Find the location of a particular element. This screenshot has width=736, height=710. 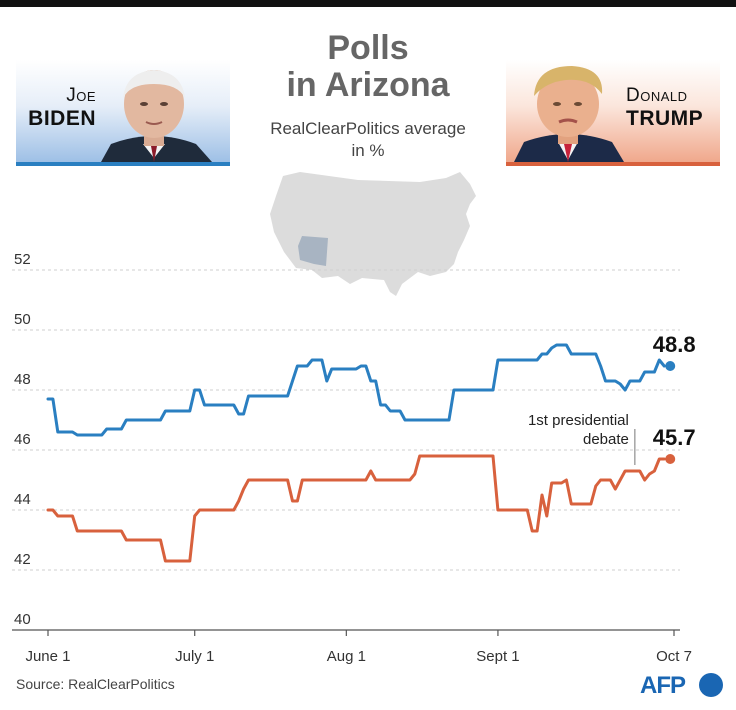

trump-last-name: TRUMP is located at coordinates (665, 118).